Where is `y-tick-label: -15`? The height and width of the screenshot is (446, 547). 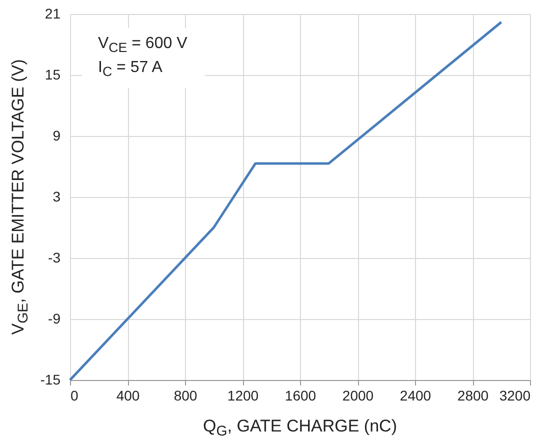
y-tick-label: -15 is located at coordinates (50, 380).